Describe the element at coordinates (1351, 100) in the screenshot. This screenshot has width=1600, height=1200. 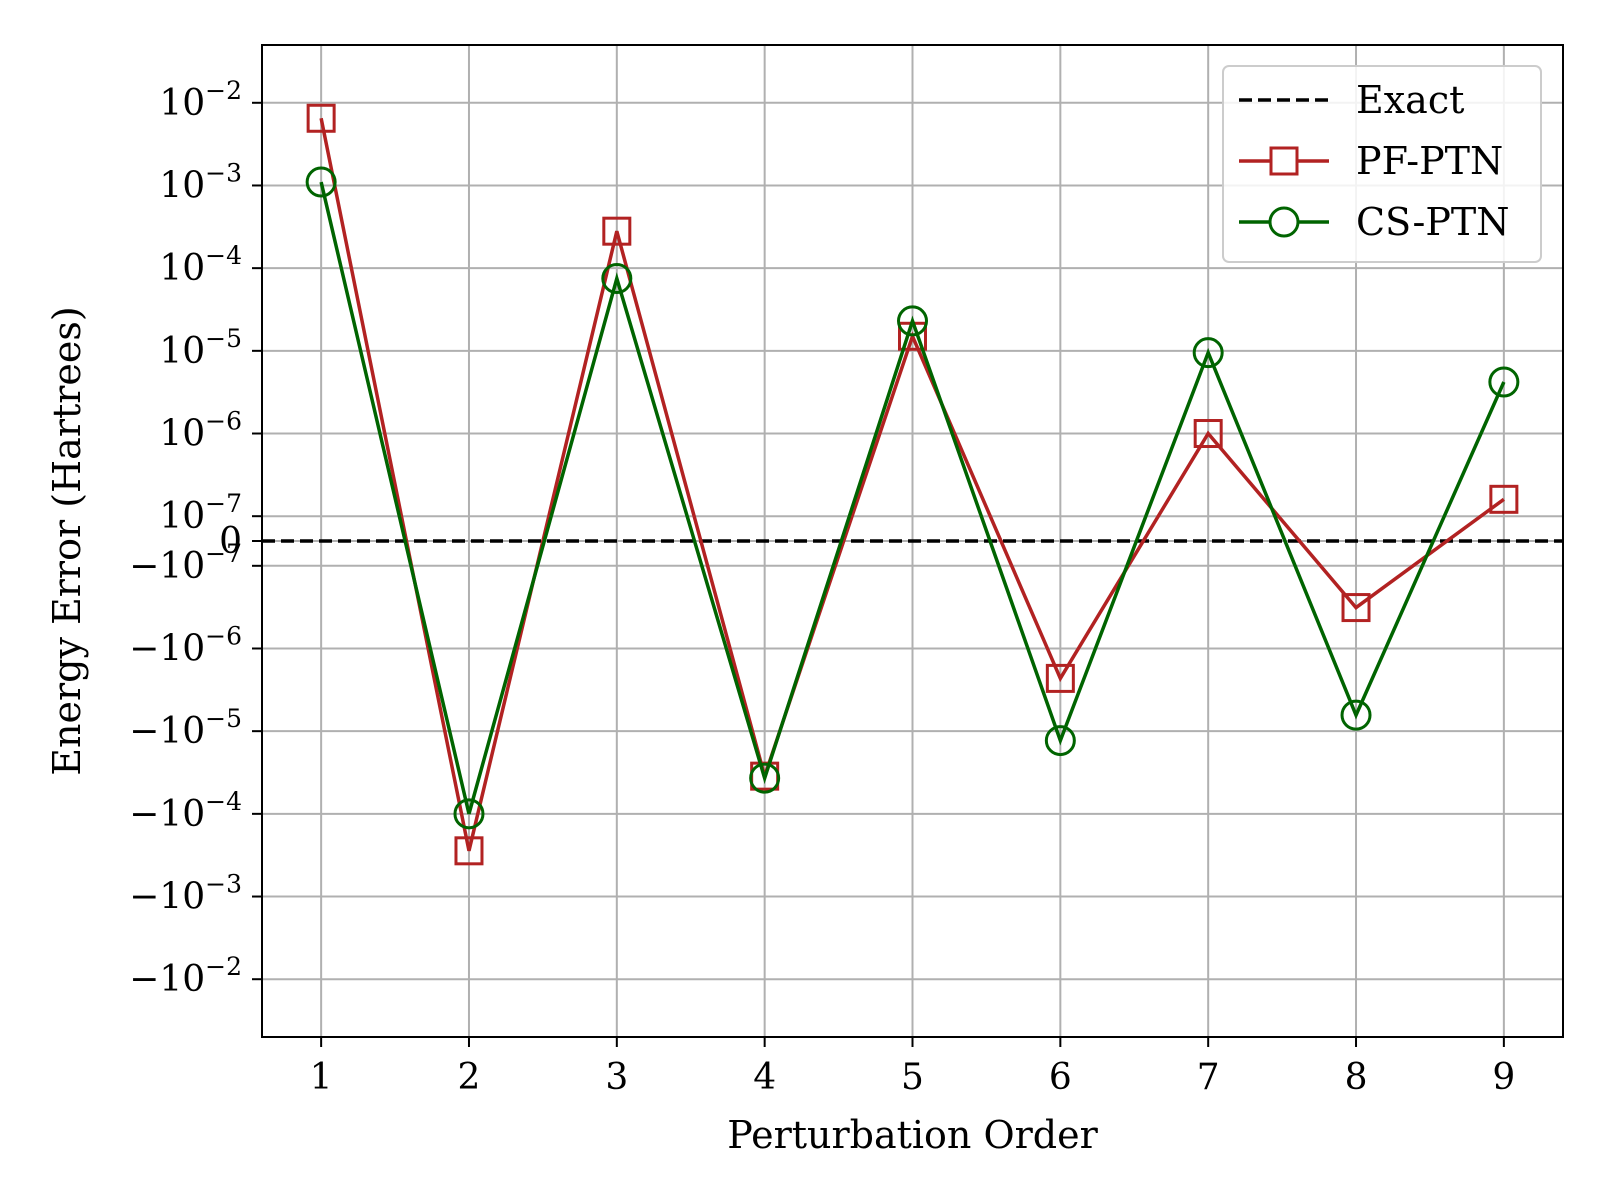
I see `legend-item-exact: Exact` at that location.